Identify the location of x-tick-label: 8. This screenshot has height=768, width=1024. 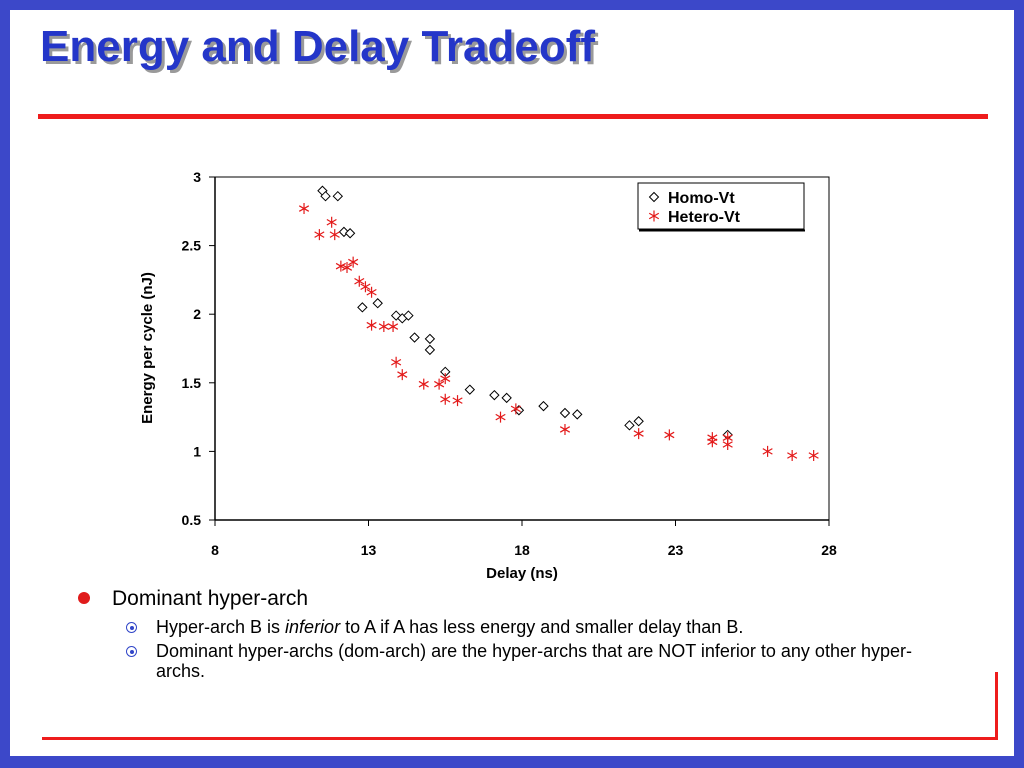
(215, 550).